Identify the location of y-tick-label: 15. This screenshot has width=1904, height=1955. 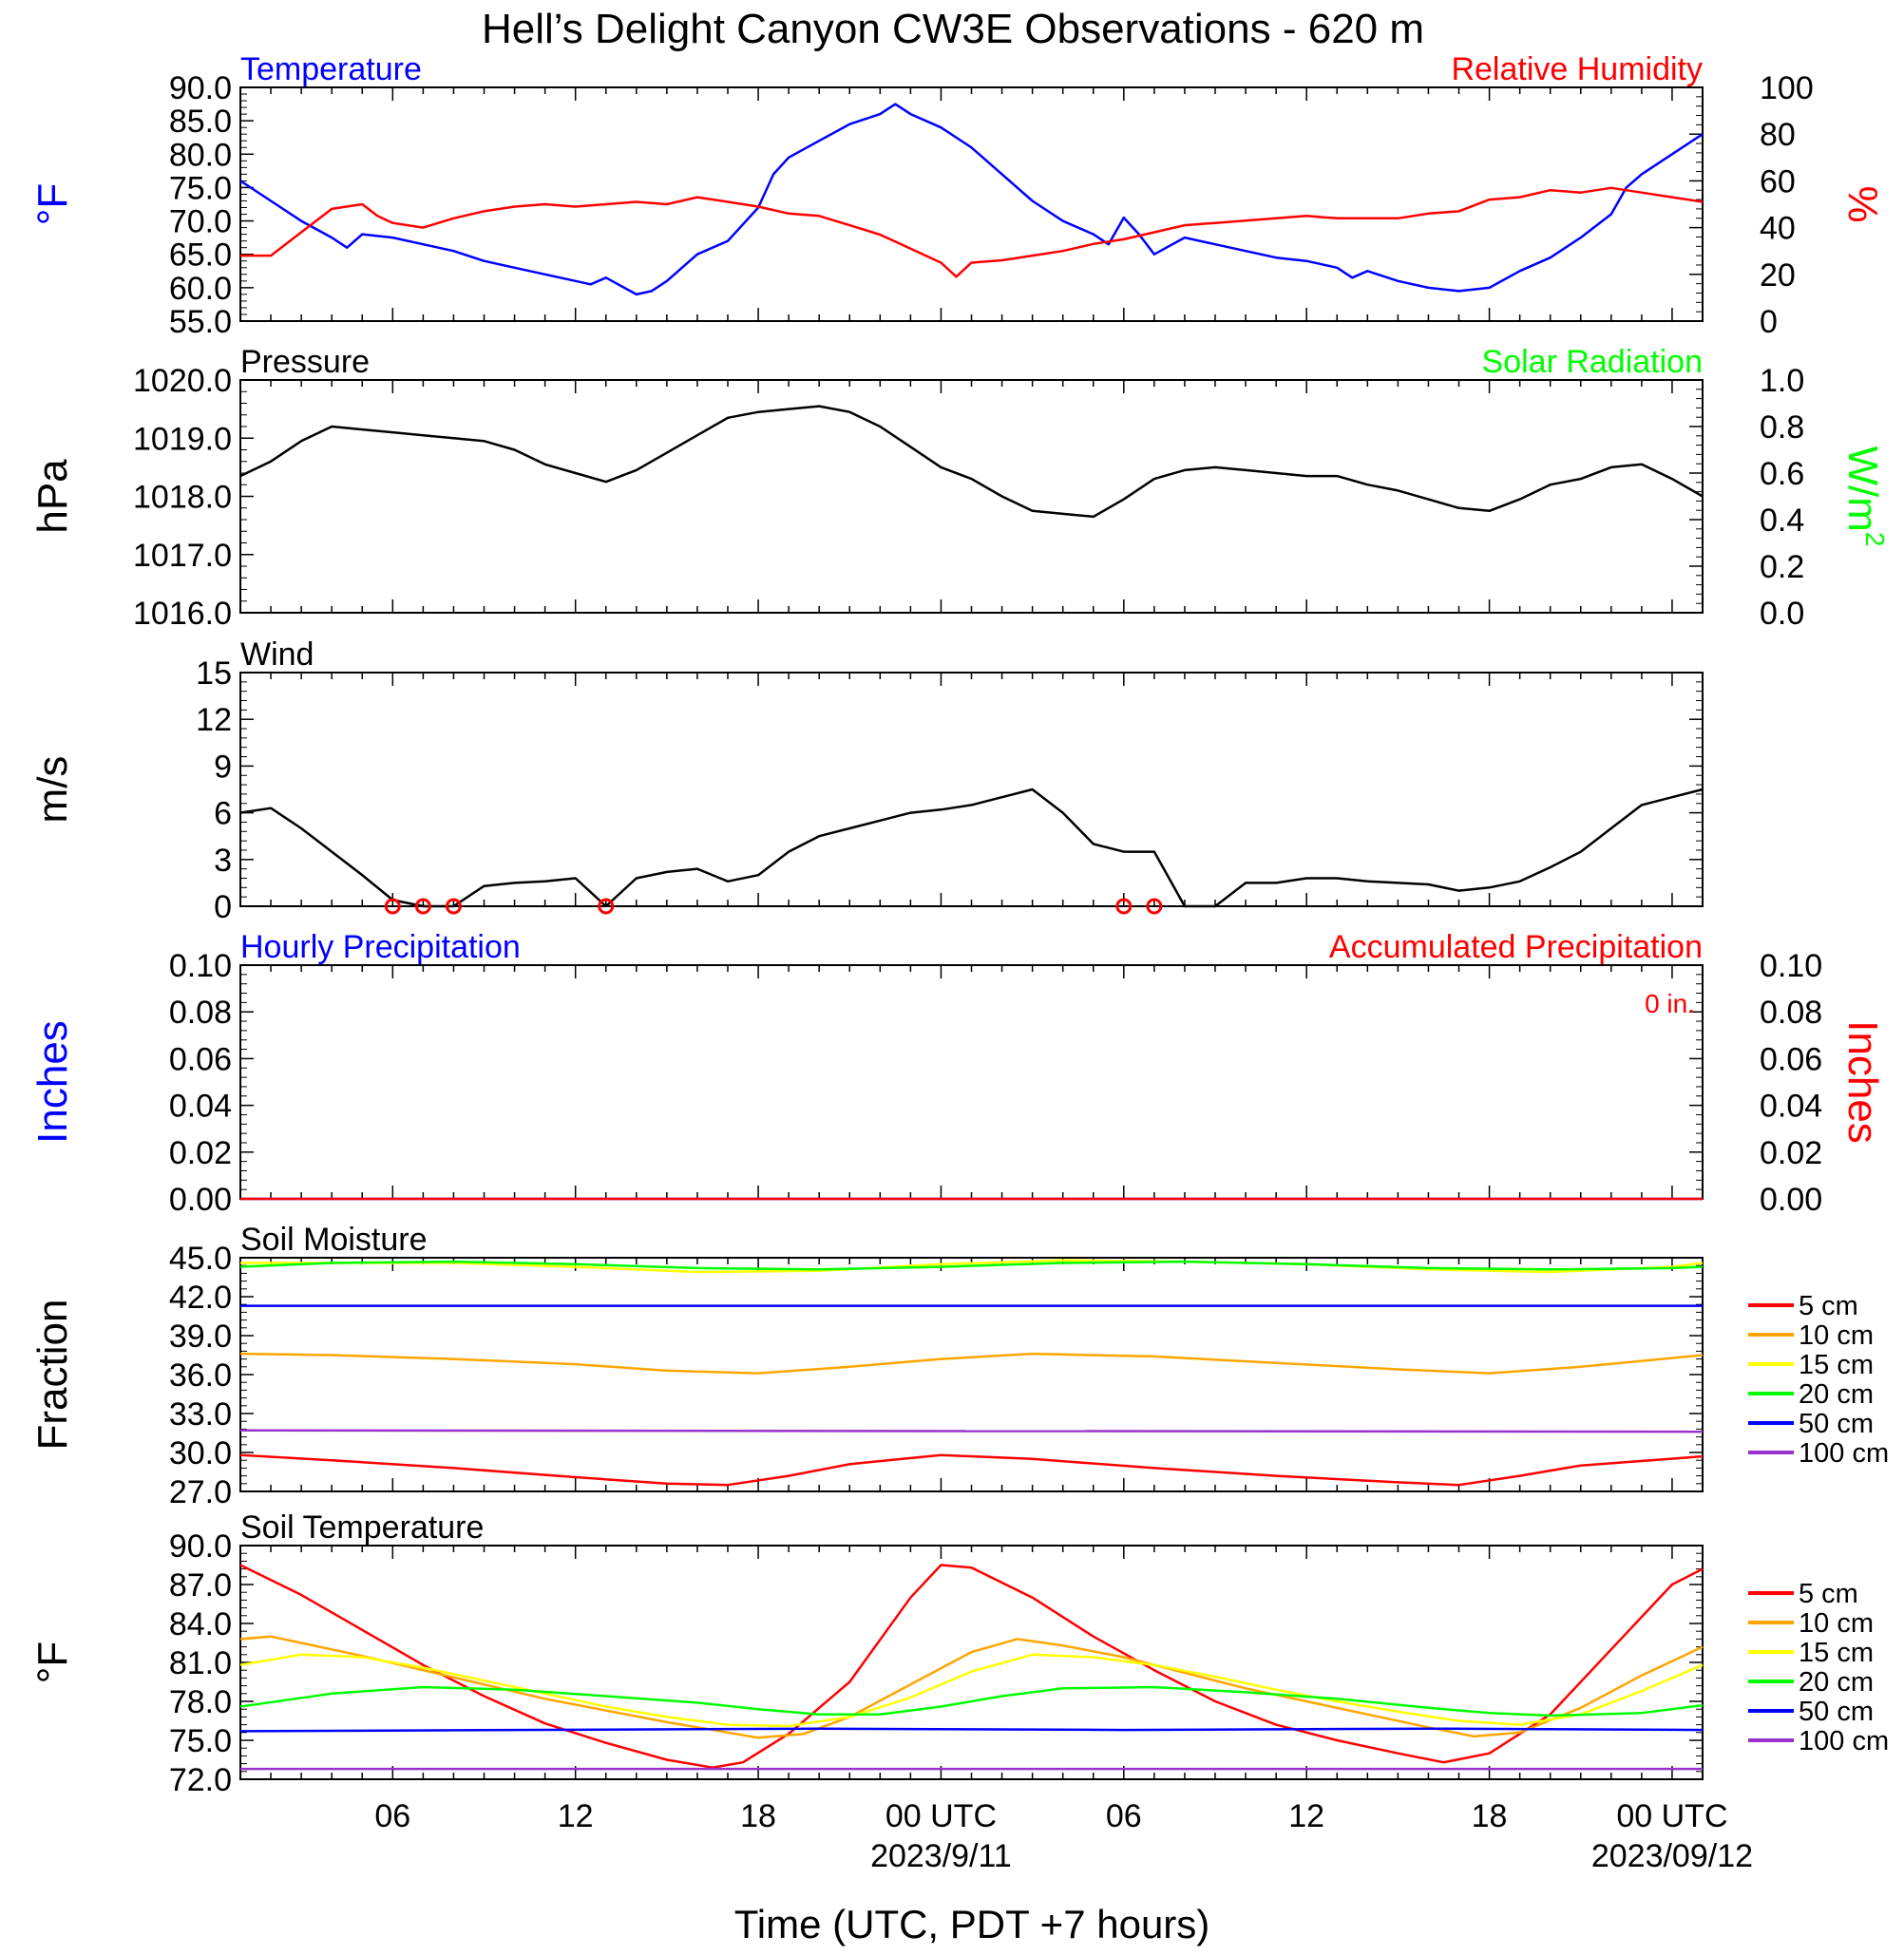
(214, 673).